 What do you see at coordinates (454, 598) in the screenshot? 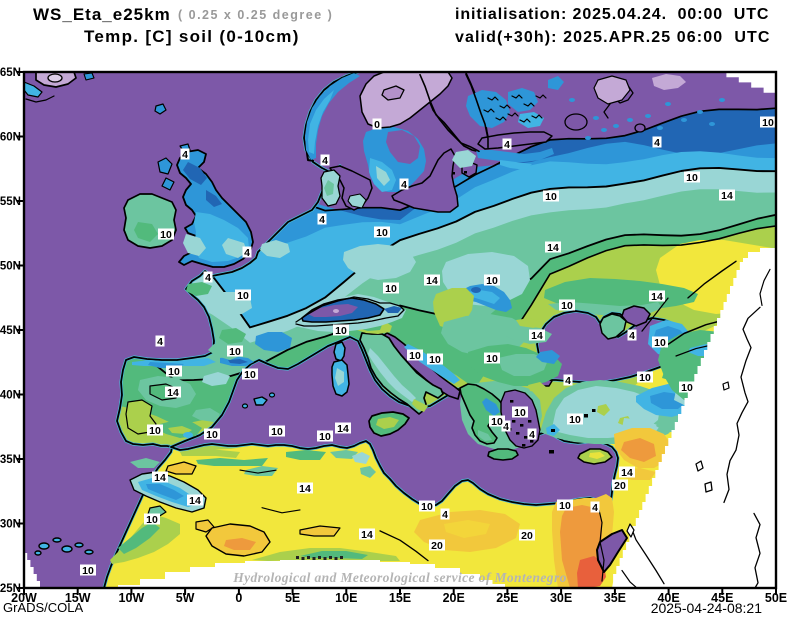
I see `svg-text: 20E` at bounding box center [454, 598].